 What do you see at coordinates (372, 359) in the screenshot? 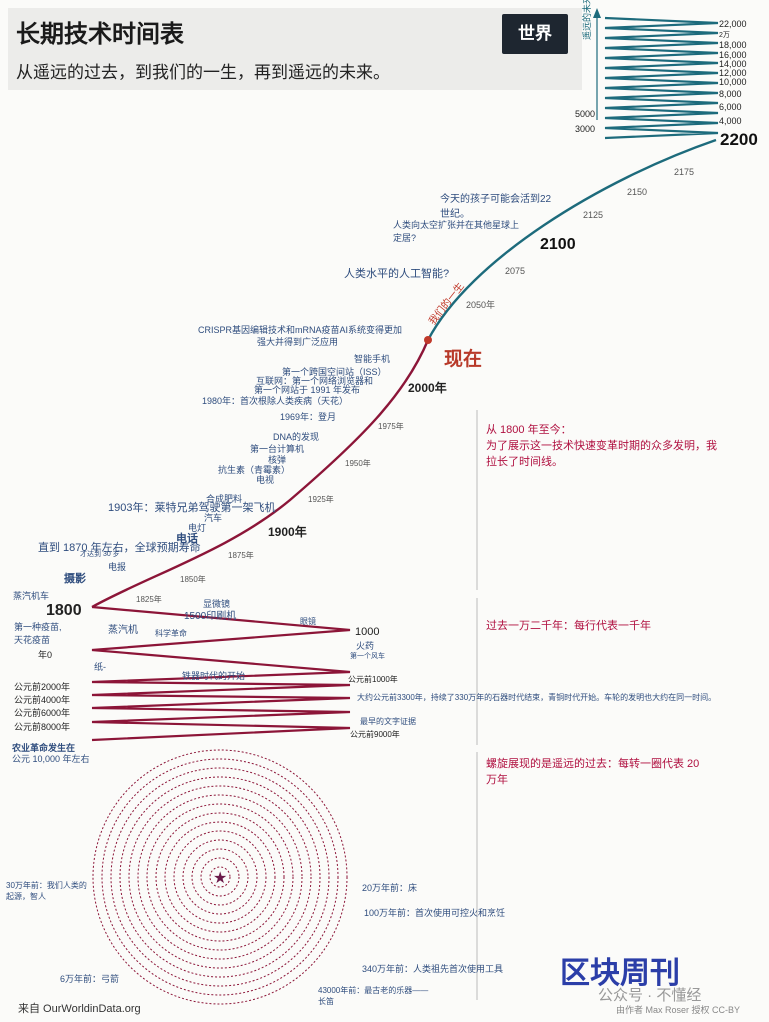
I see `modern-event-label: 智能手机` at bounding box center [372, 359].